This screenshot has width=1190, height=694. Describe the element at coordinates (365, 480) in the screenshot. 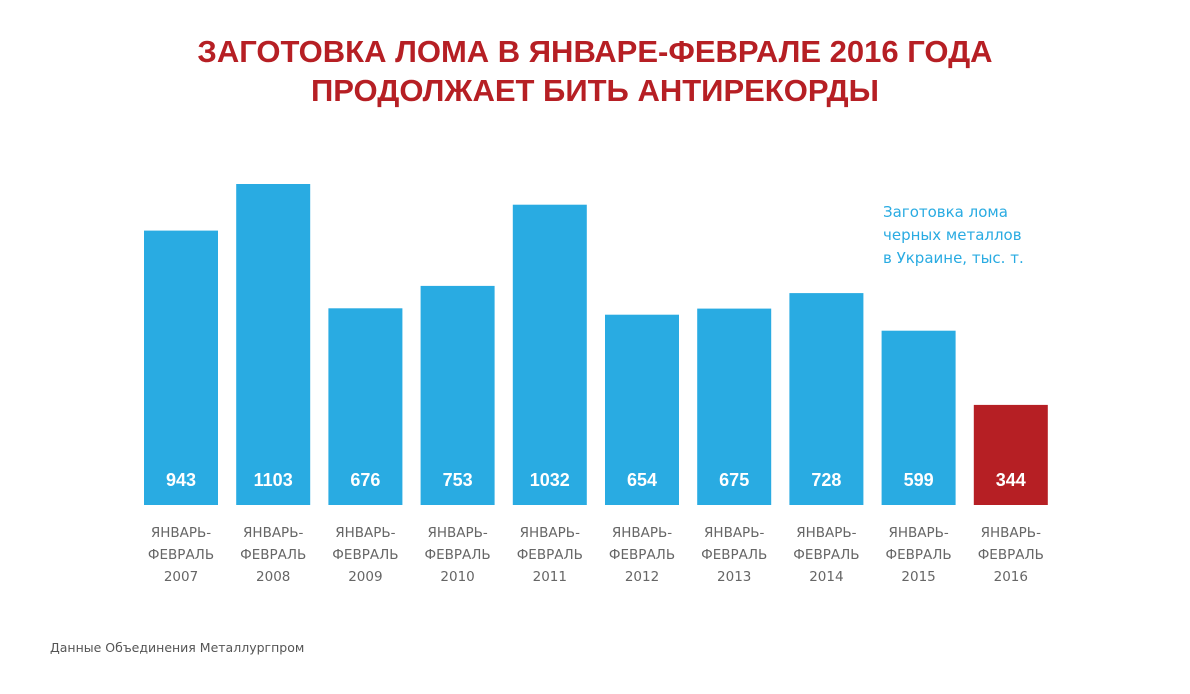

I see `bar-value-label: 676` at that location.